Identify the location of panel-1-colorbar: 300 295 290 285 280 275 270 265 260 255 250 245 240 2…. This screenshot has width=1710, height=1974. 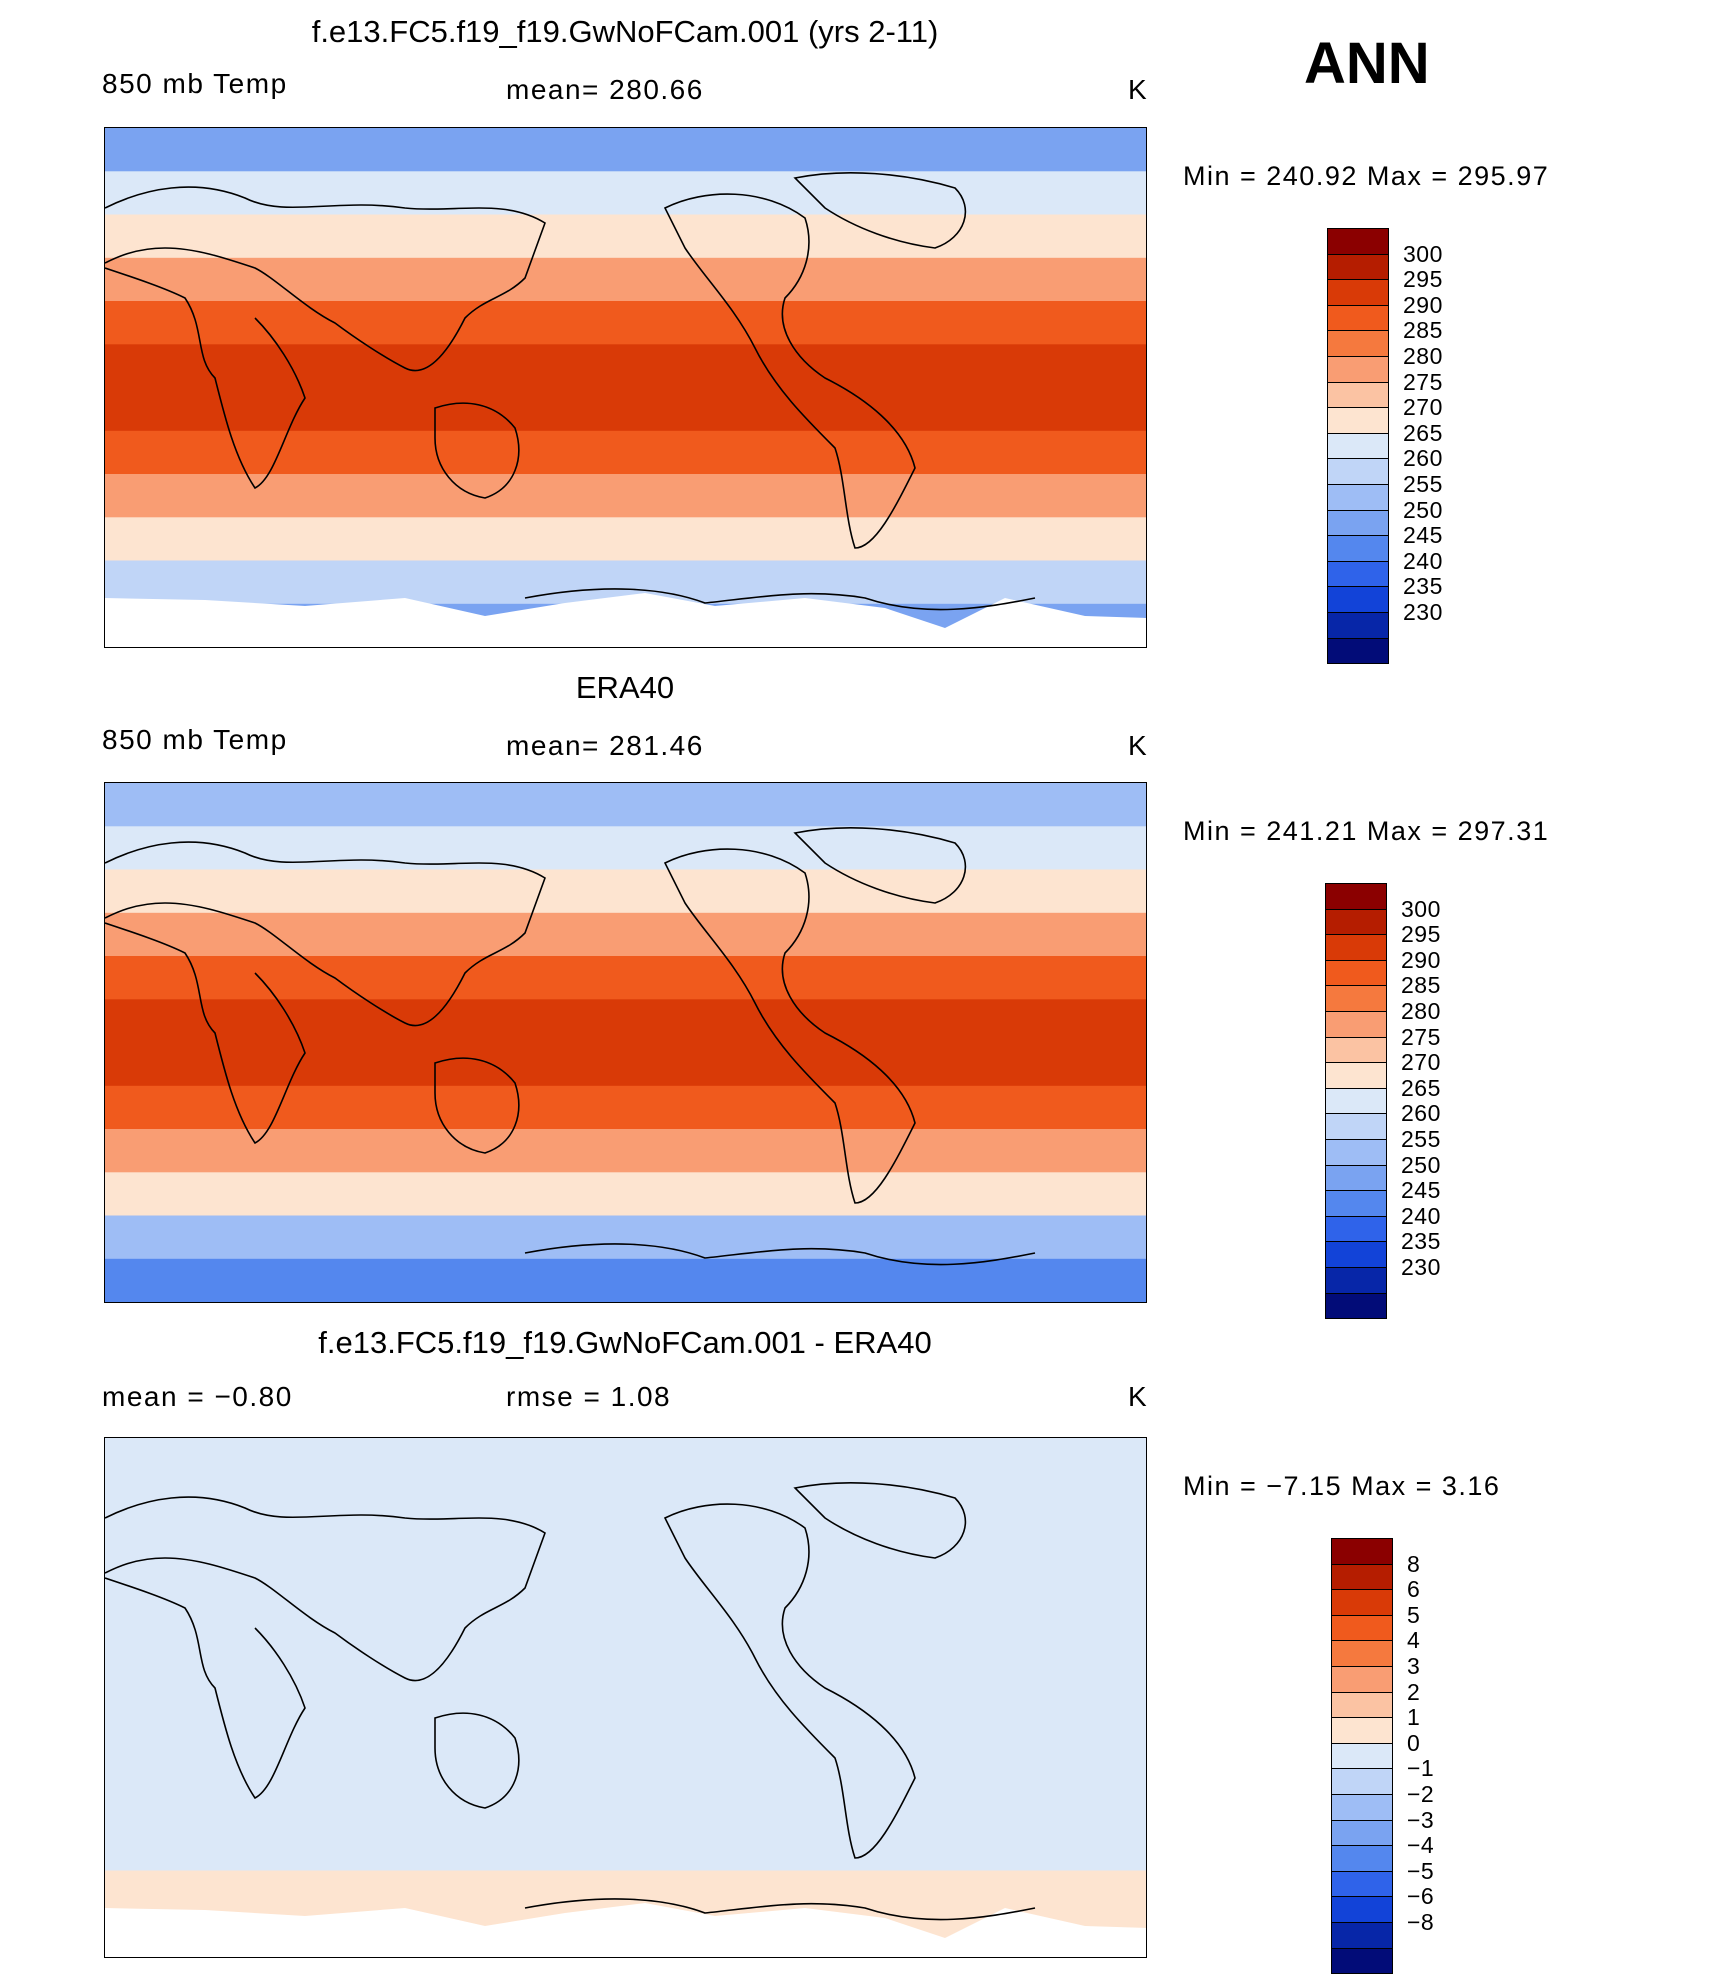
(1402, 446).